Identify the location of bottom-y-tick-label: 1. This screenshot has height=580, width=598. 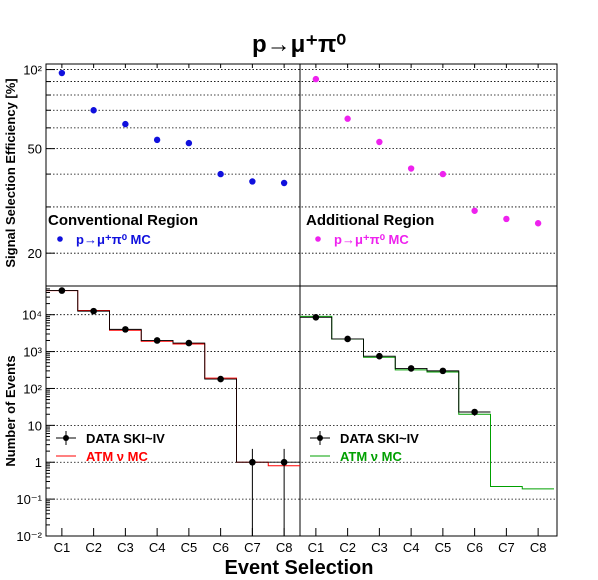
(38, 462).